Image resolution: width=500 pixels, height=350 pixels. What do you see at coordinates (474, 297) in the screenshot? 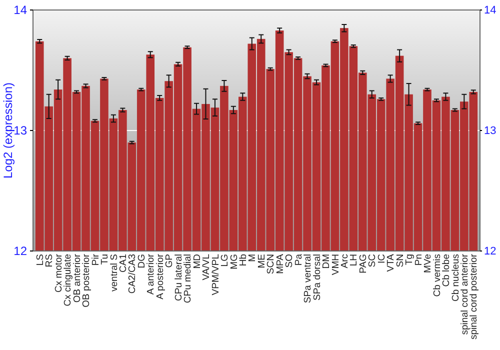
I see `x-tick-label: spinal cord posterior` at bounding box center [474, 297].